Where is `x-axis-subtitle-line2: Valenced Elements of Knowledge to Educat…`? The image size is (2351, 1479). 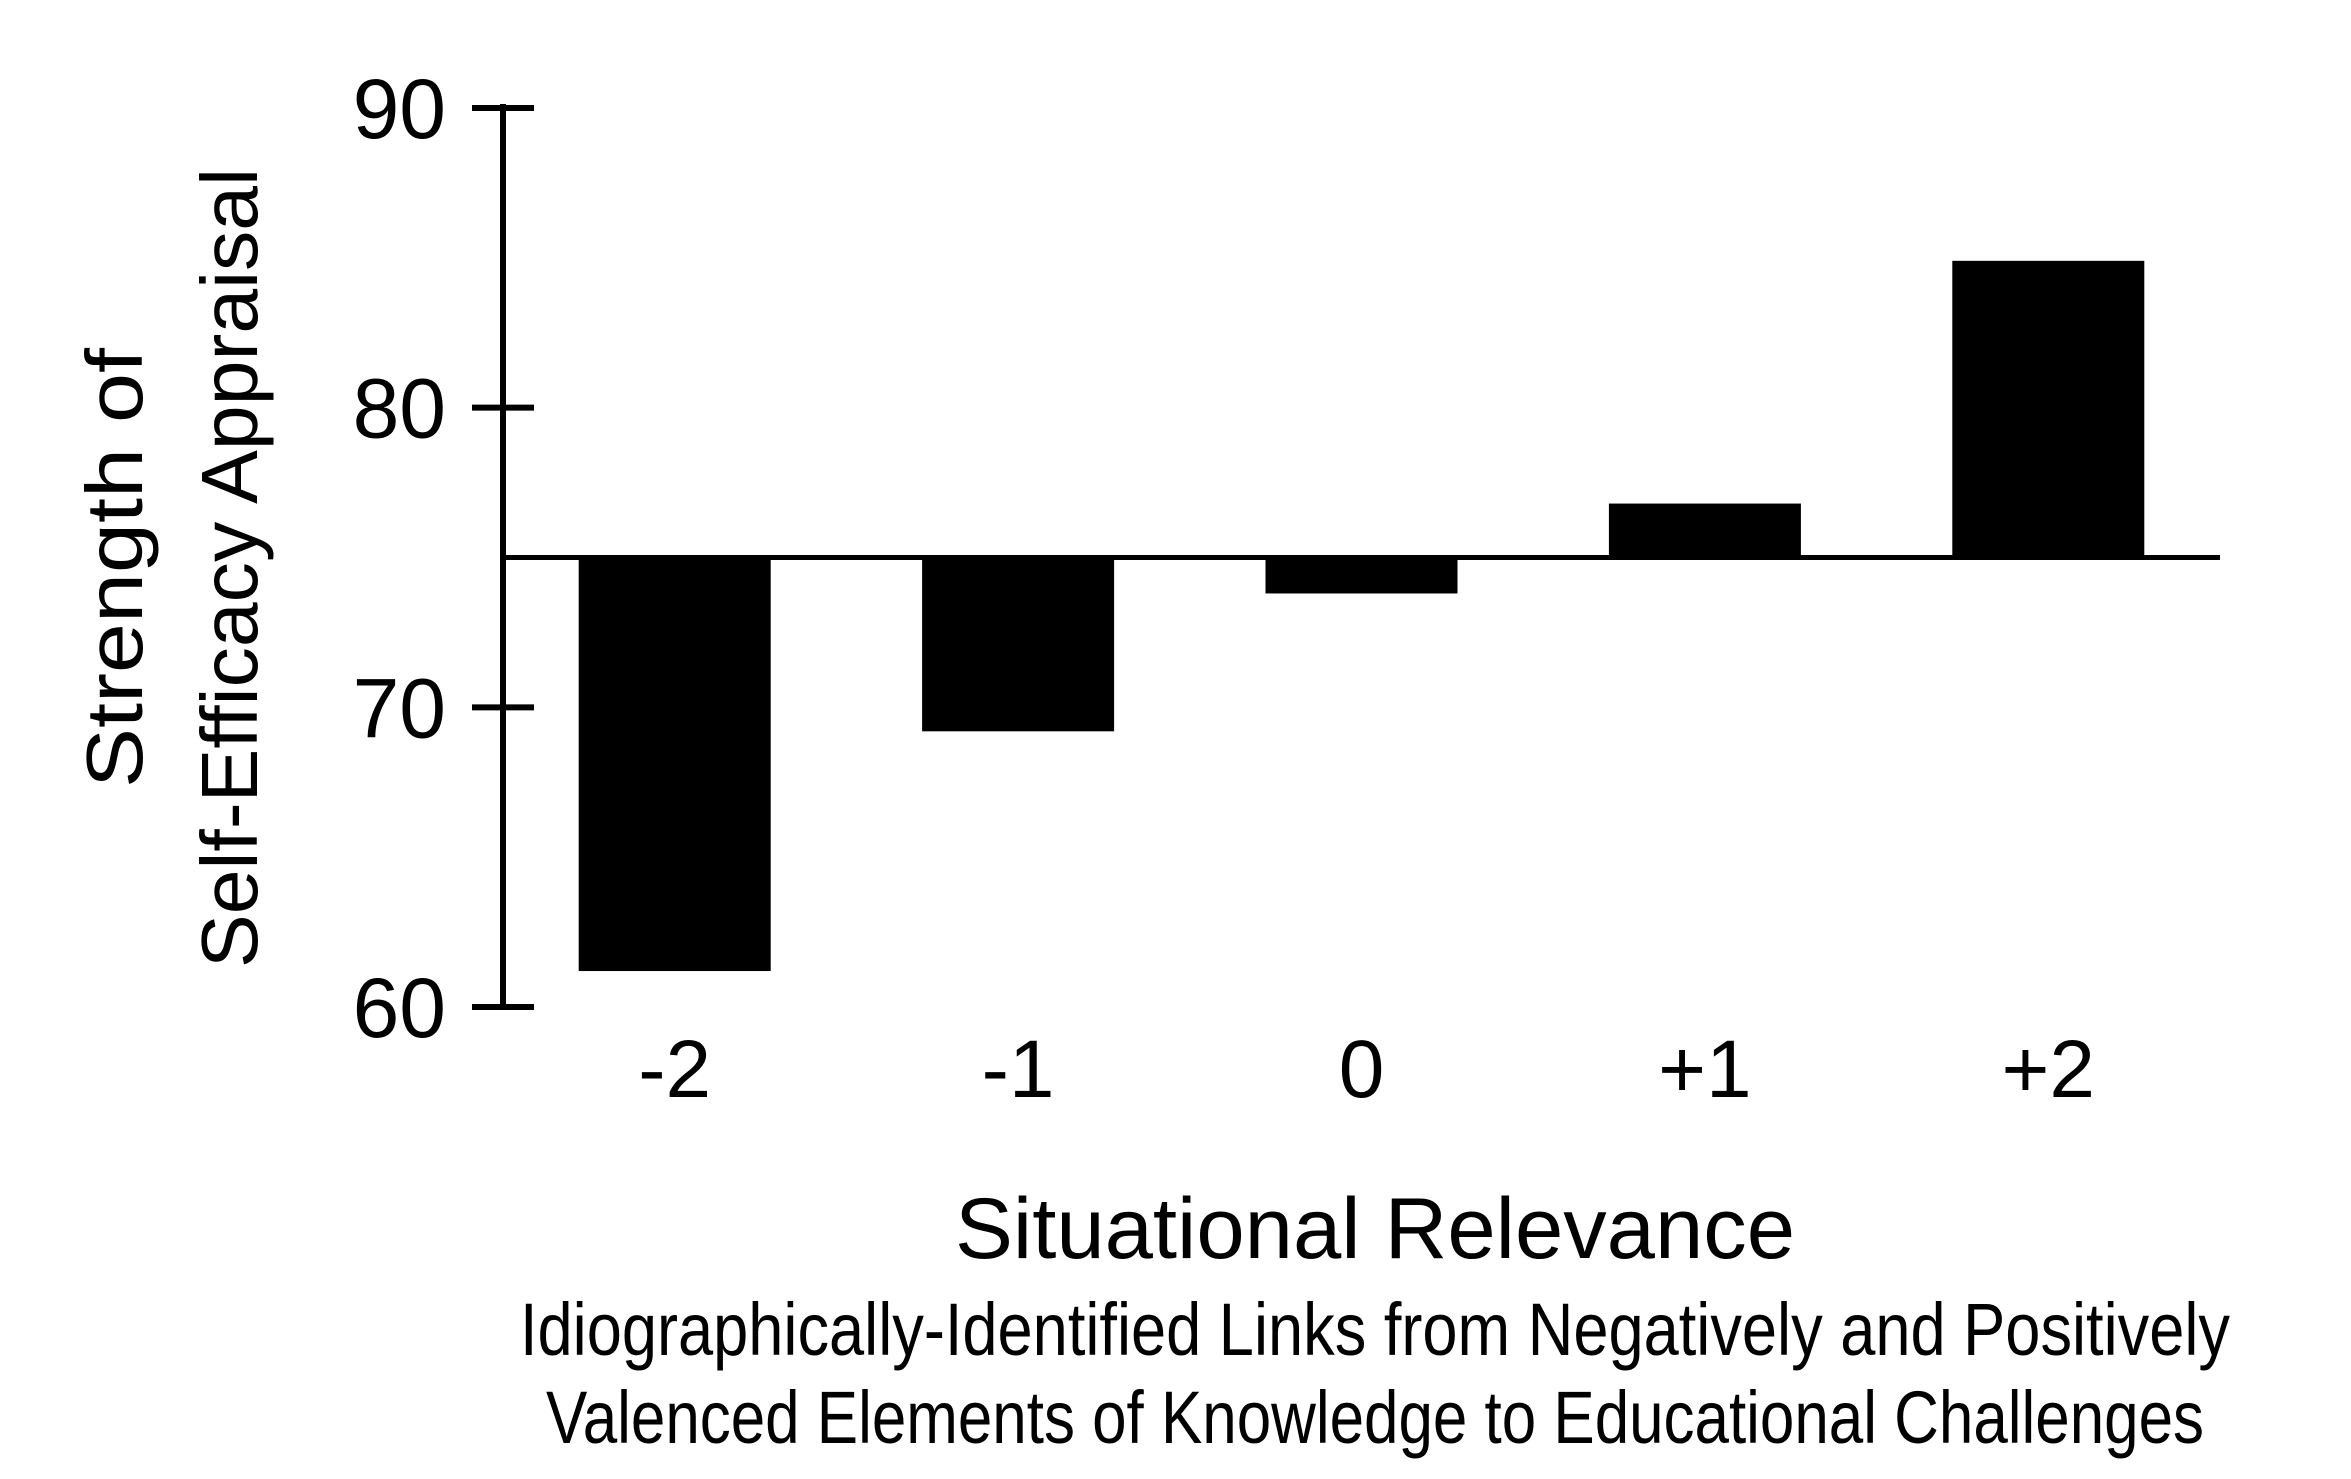
x-axis-subtitle-line2: Valenced Elements of Knowledge to Educat… is located at coordinates (1375, 1417).